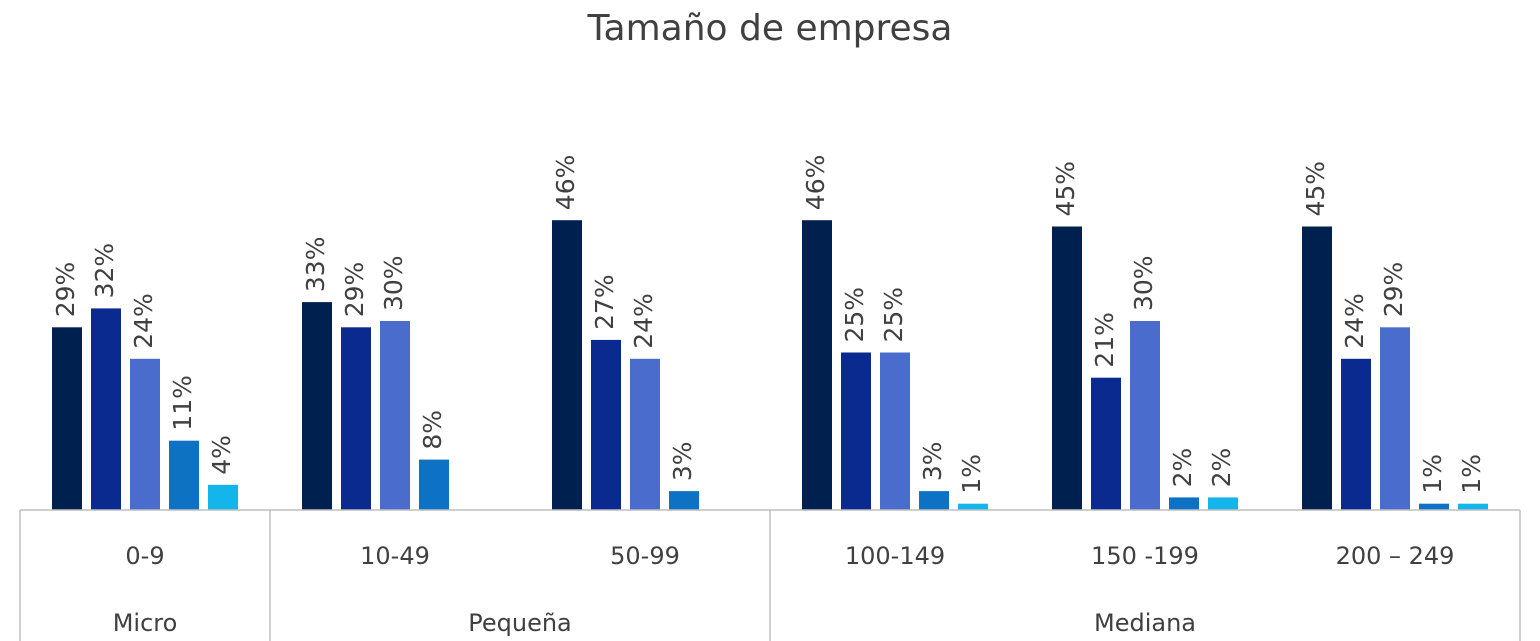  Describe the element at coordinates (770, 28) in the screenshot. I see `chart-title: Tamaño de empresa` at that location.